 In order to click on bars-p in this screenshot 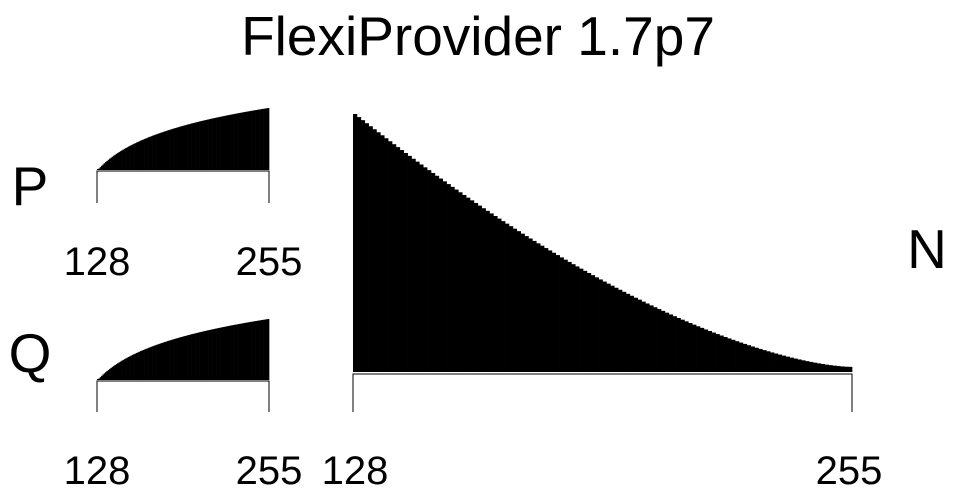, I will do `click(183, 139)`.